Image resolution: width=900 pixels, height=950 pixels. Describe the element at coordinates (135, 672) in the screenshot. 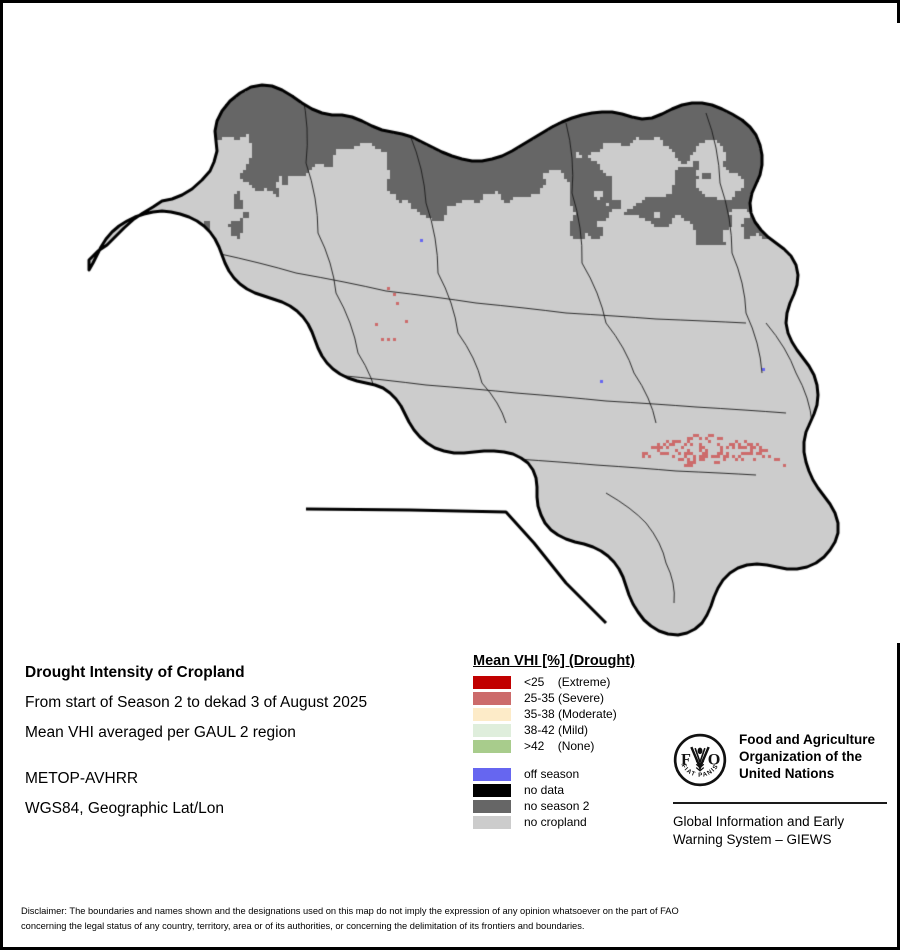

I see `description-heading: Drought Intensity of Cropland` at that location.